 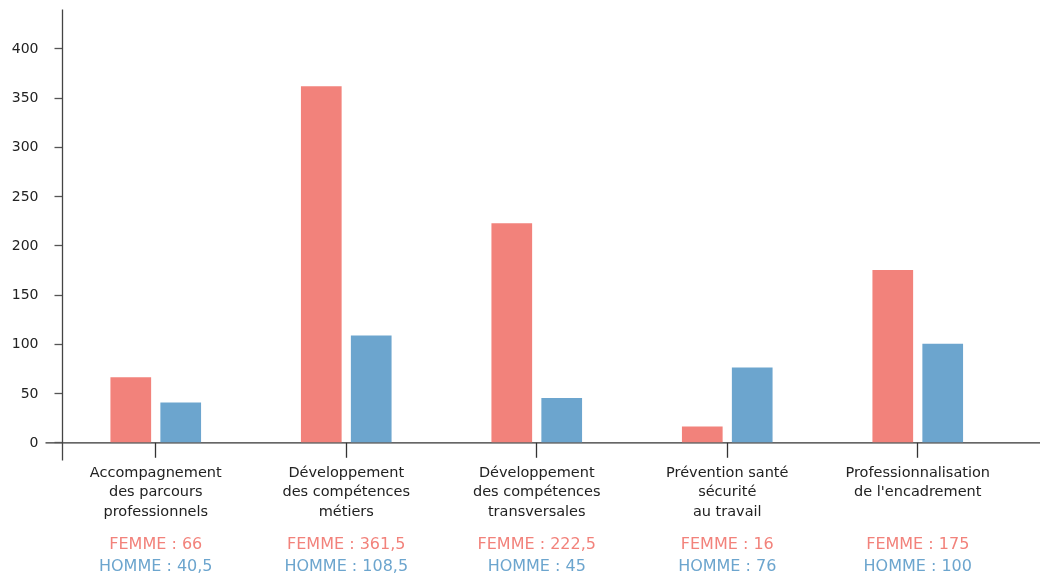 I want to click on x-tick-label: Accompagnement des parcours professionnels, so click(x=156, y=491).